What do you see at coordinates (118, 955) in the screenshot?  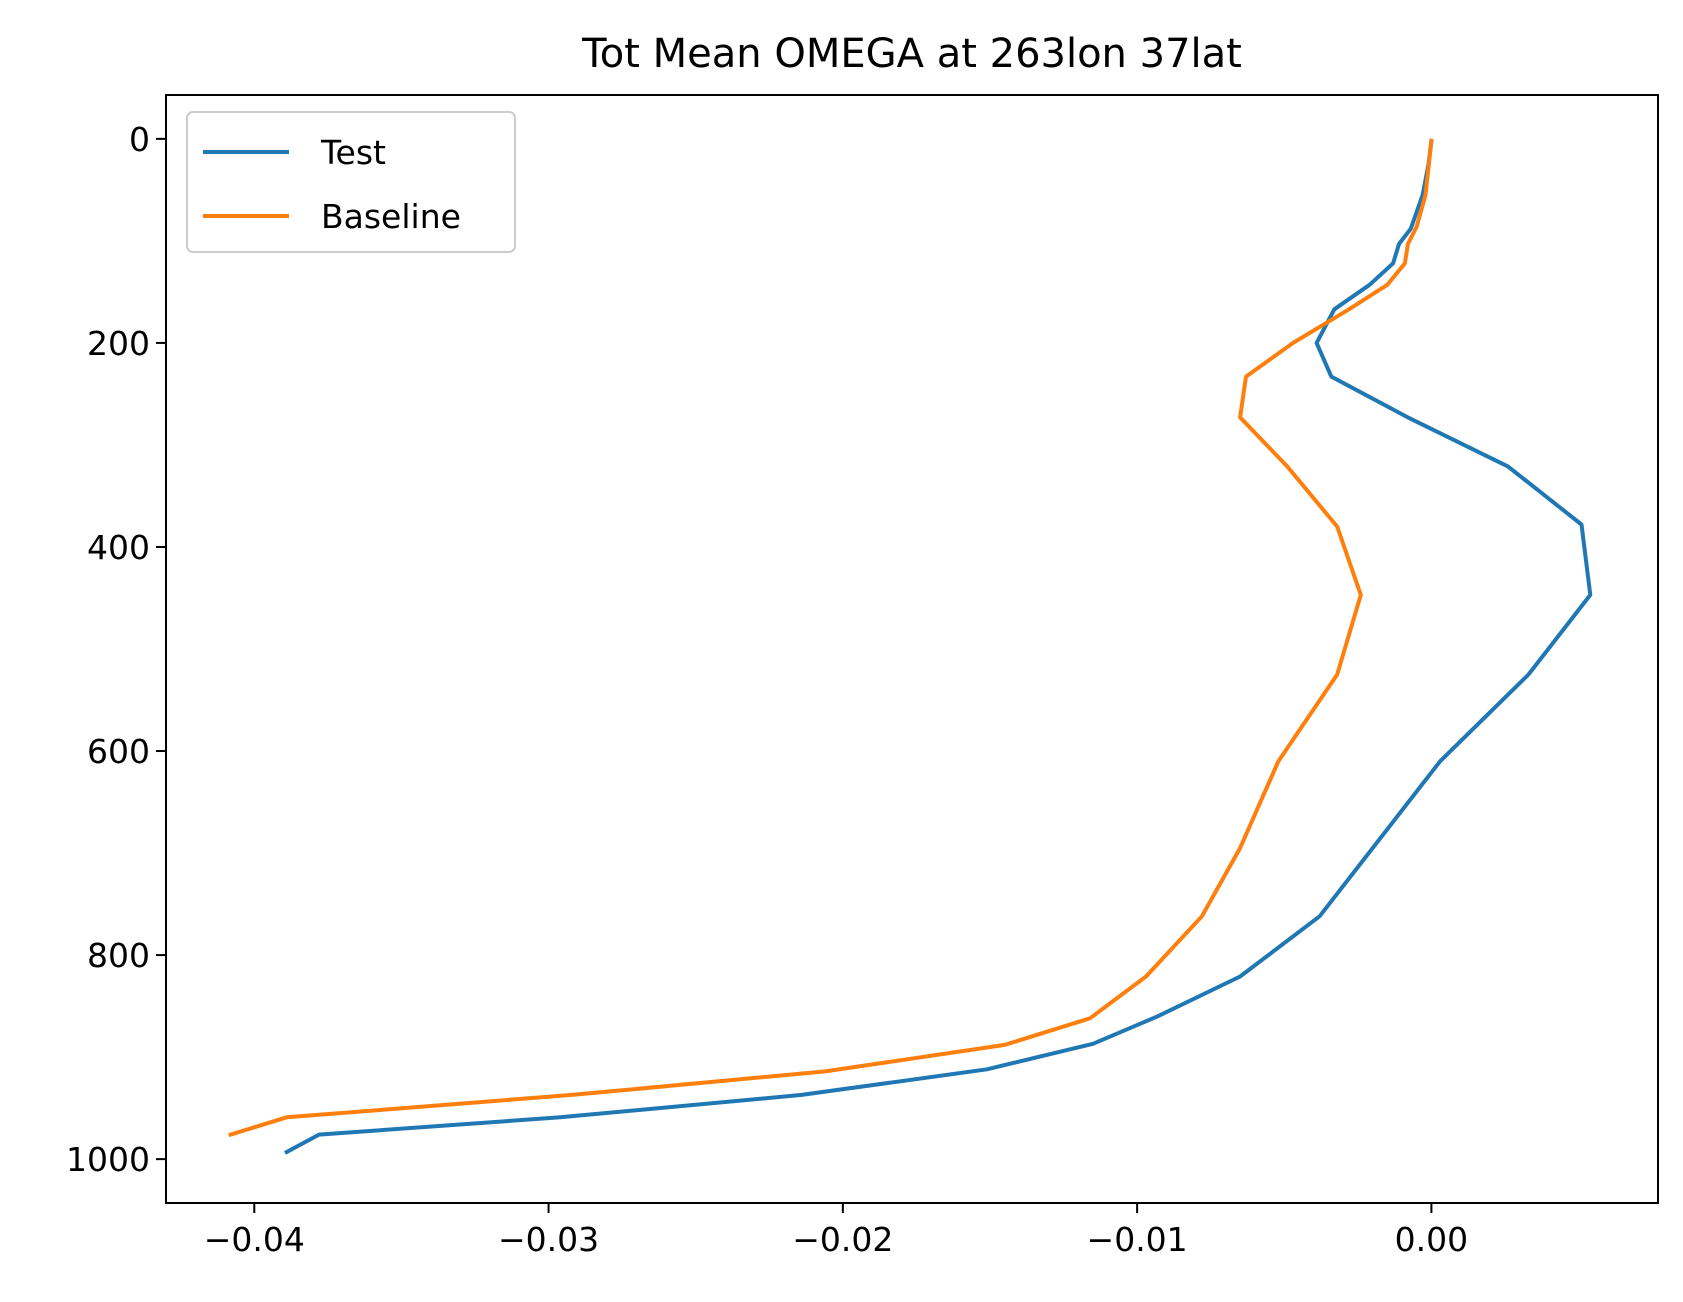 I see `y-tick-label: 800` at bounding box center [118, 955].